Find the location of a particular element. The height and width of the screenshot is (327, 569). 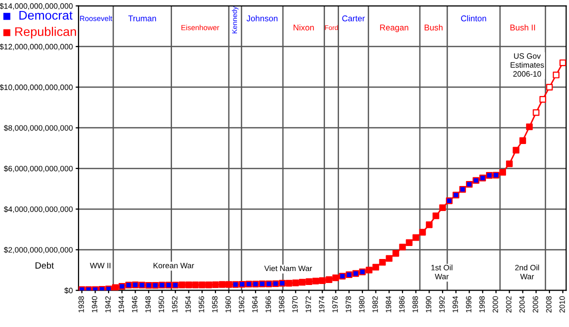

ref-line-label: Bush is located at coordinates (433, 27).